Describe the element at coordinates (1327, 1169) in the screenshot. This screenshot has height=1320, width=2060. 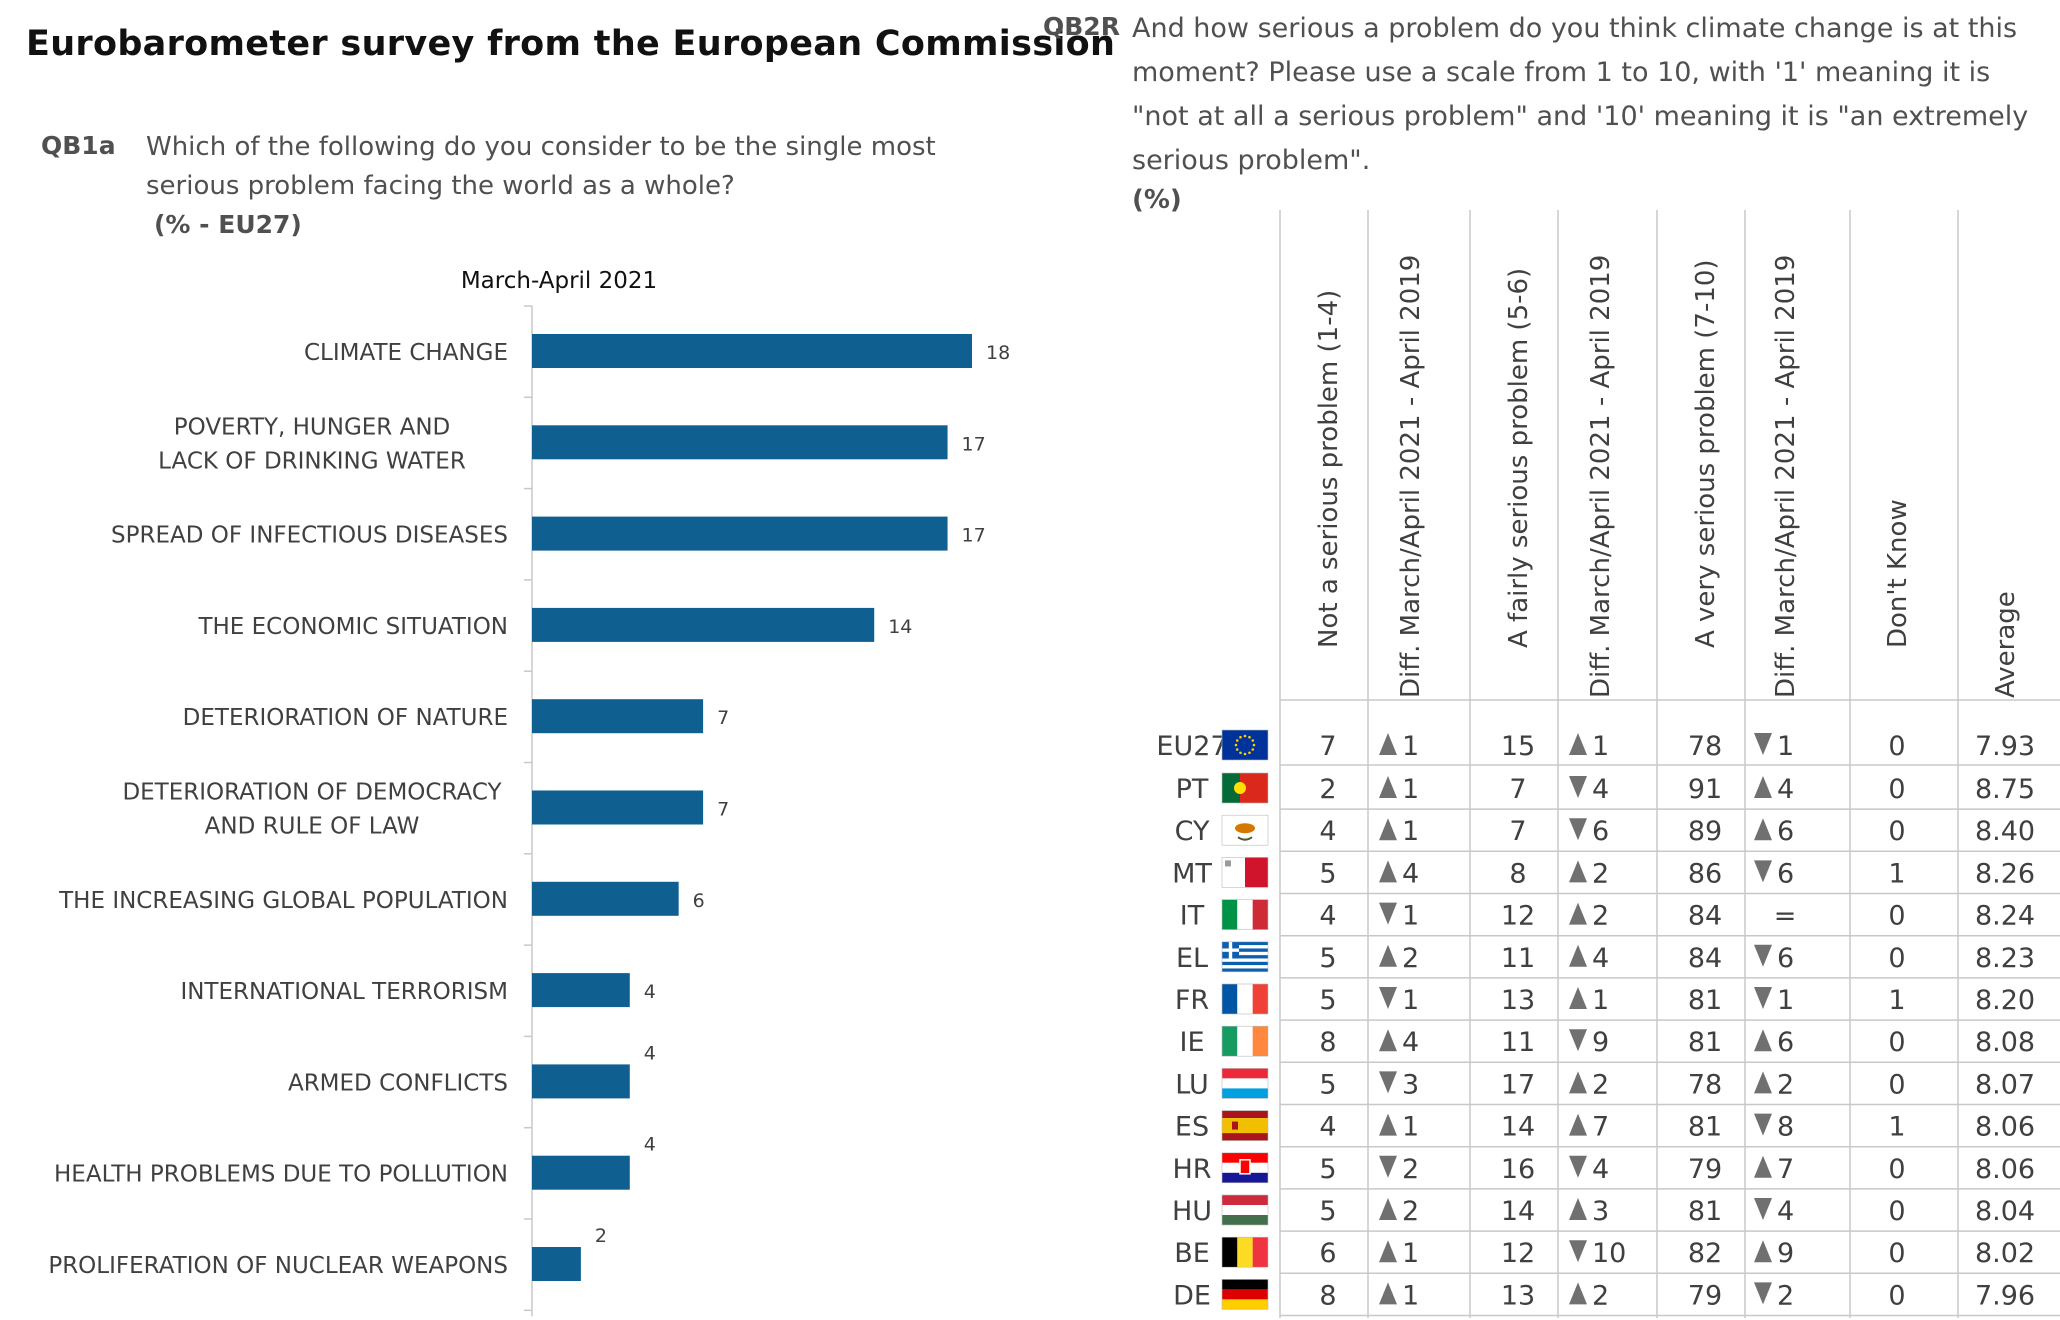
I see `table-cell: 5` at that location.